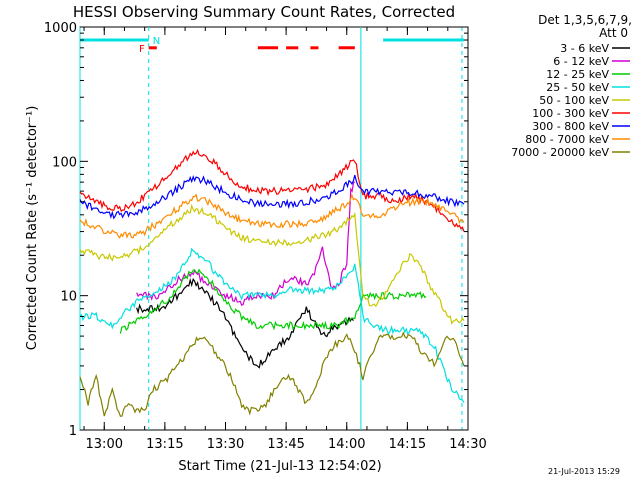 This screenshot has height=480, width=640. I want to click on x-tick-label-4: 14:00, so click(346, 444).